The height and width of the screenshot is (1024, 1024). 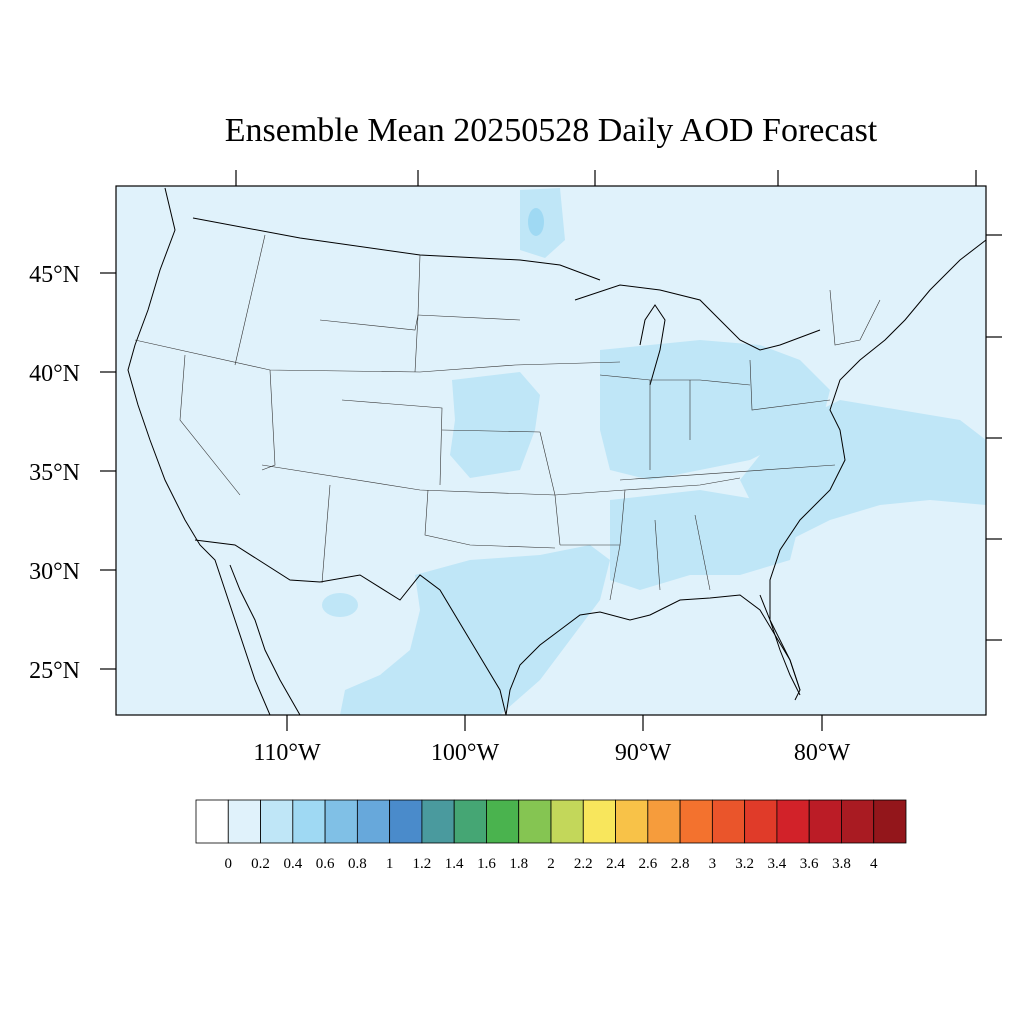 I want to click on aod-area-plains, so click(x=495, y=425).